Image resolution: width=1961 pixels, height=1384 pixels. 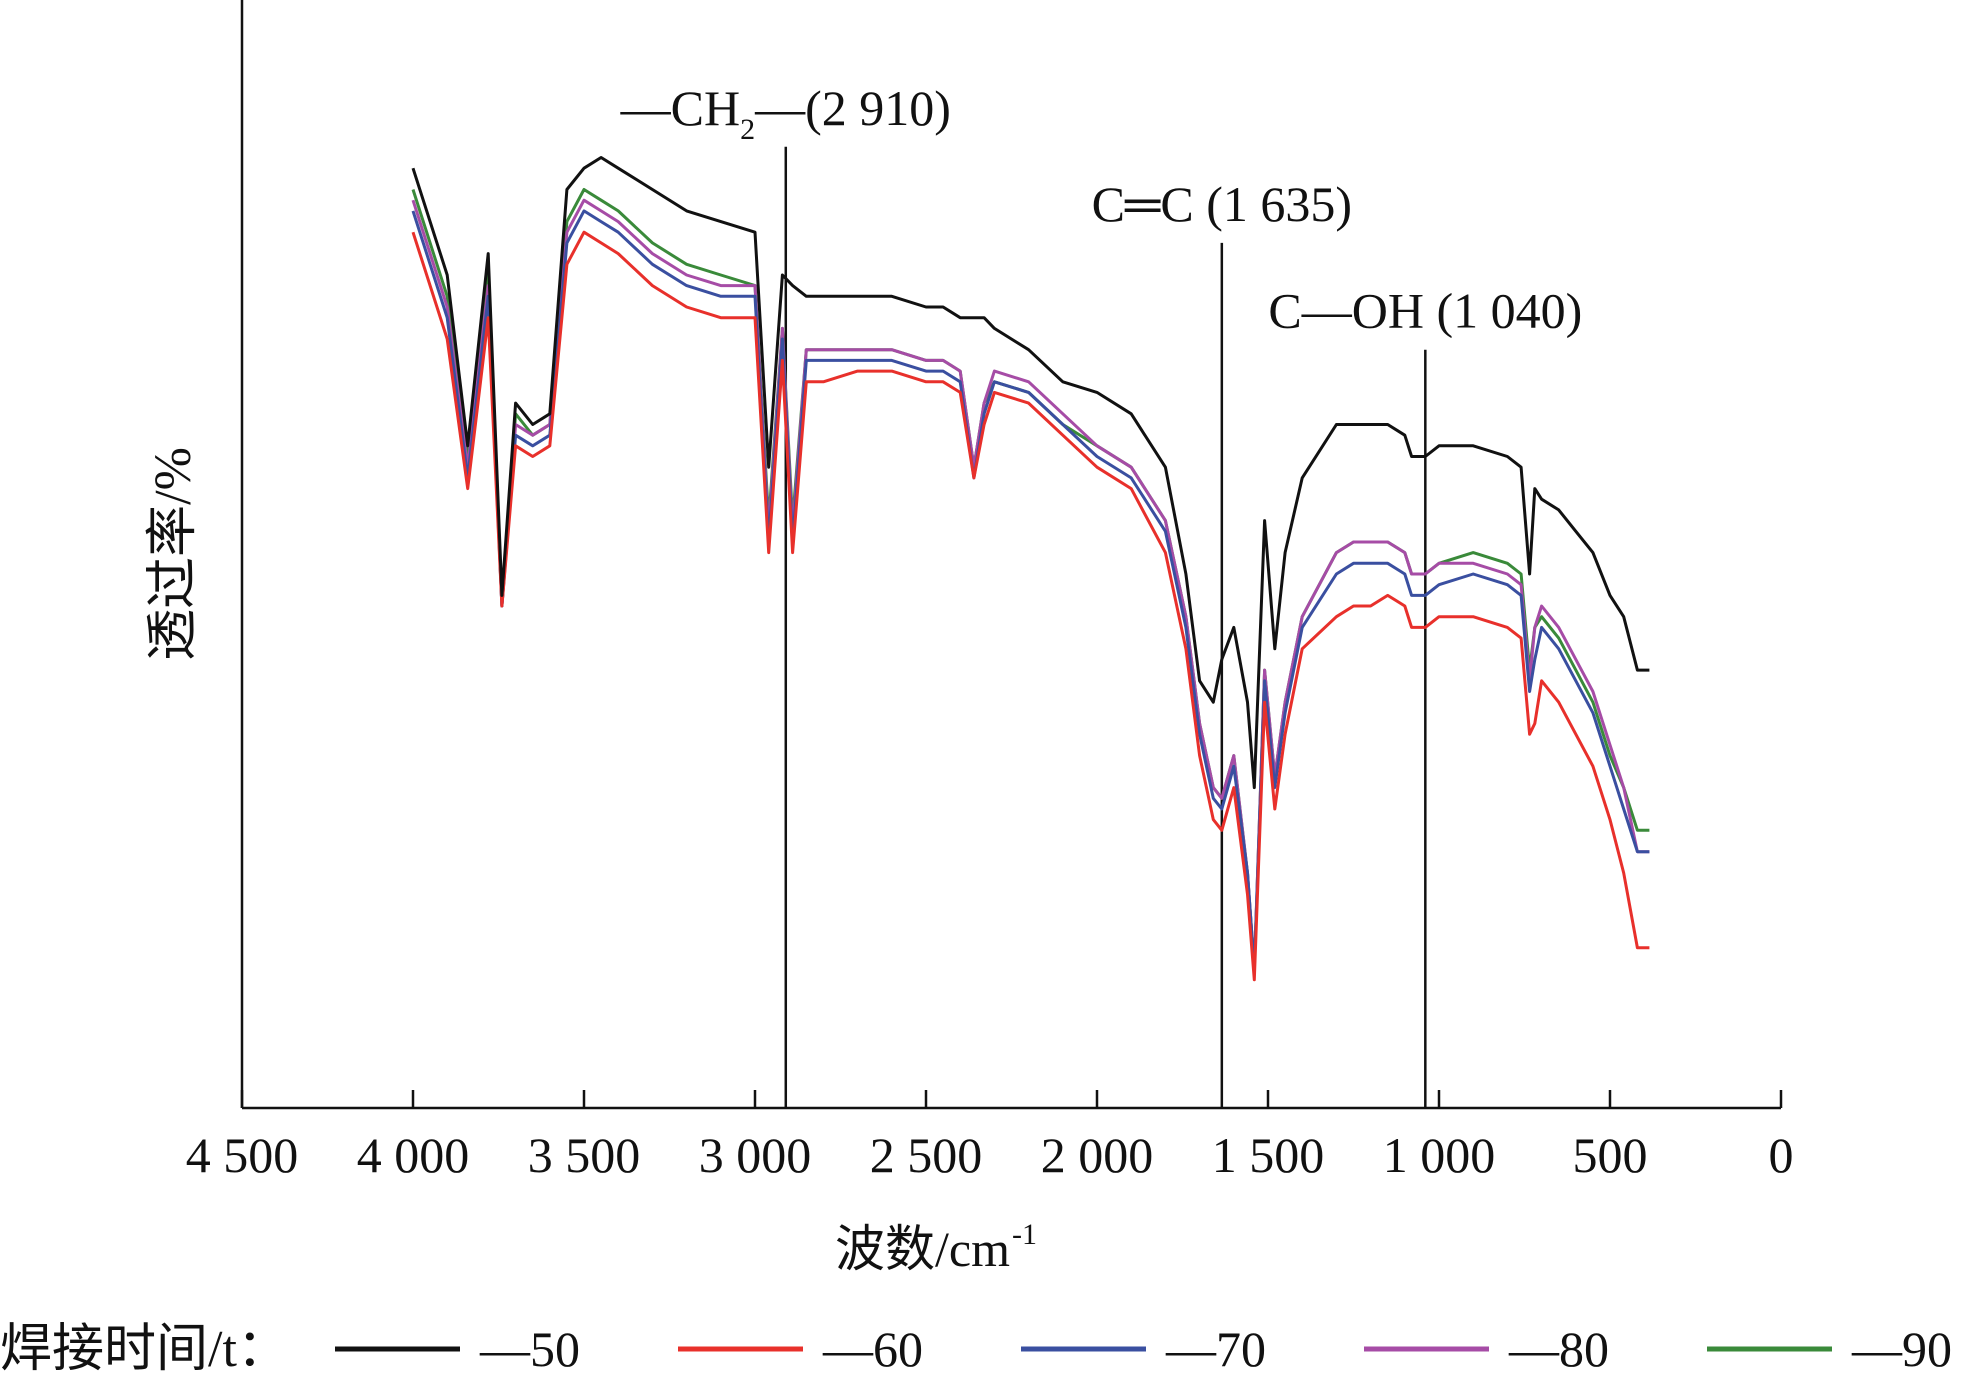 I want to click on x-tick-label: 4 500, so click(x=242, y=1155).